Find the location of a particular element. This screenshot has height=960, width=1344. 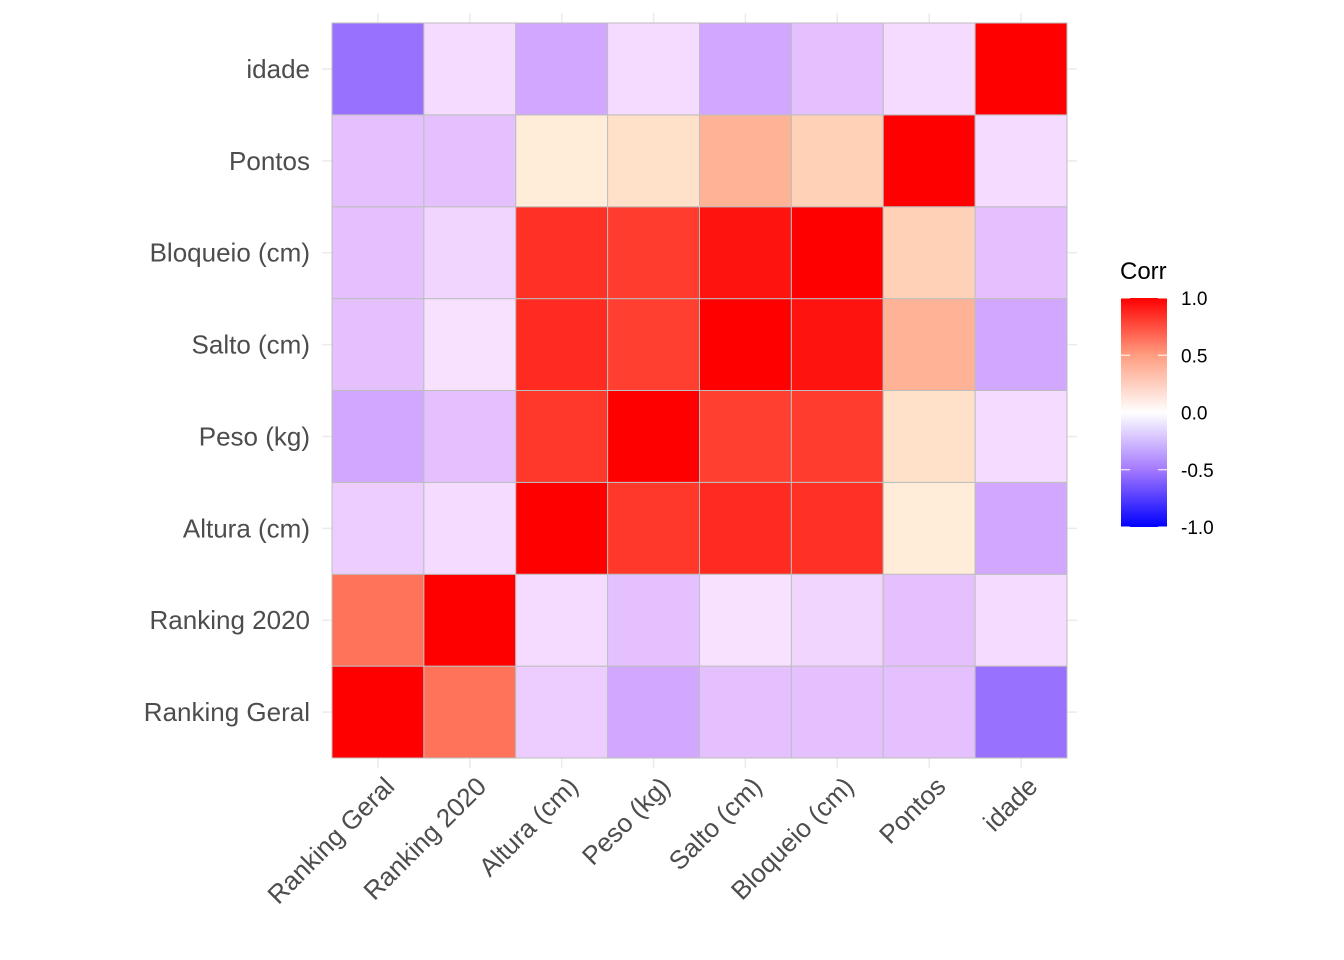

x-tick-label: idade is located at coordinates (1010, 804).